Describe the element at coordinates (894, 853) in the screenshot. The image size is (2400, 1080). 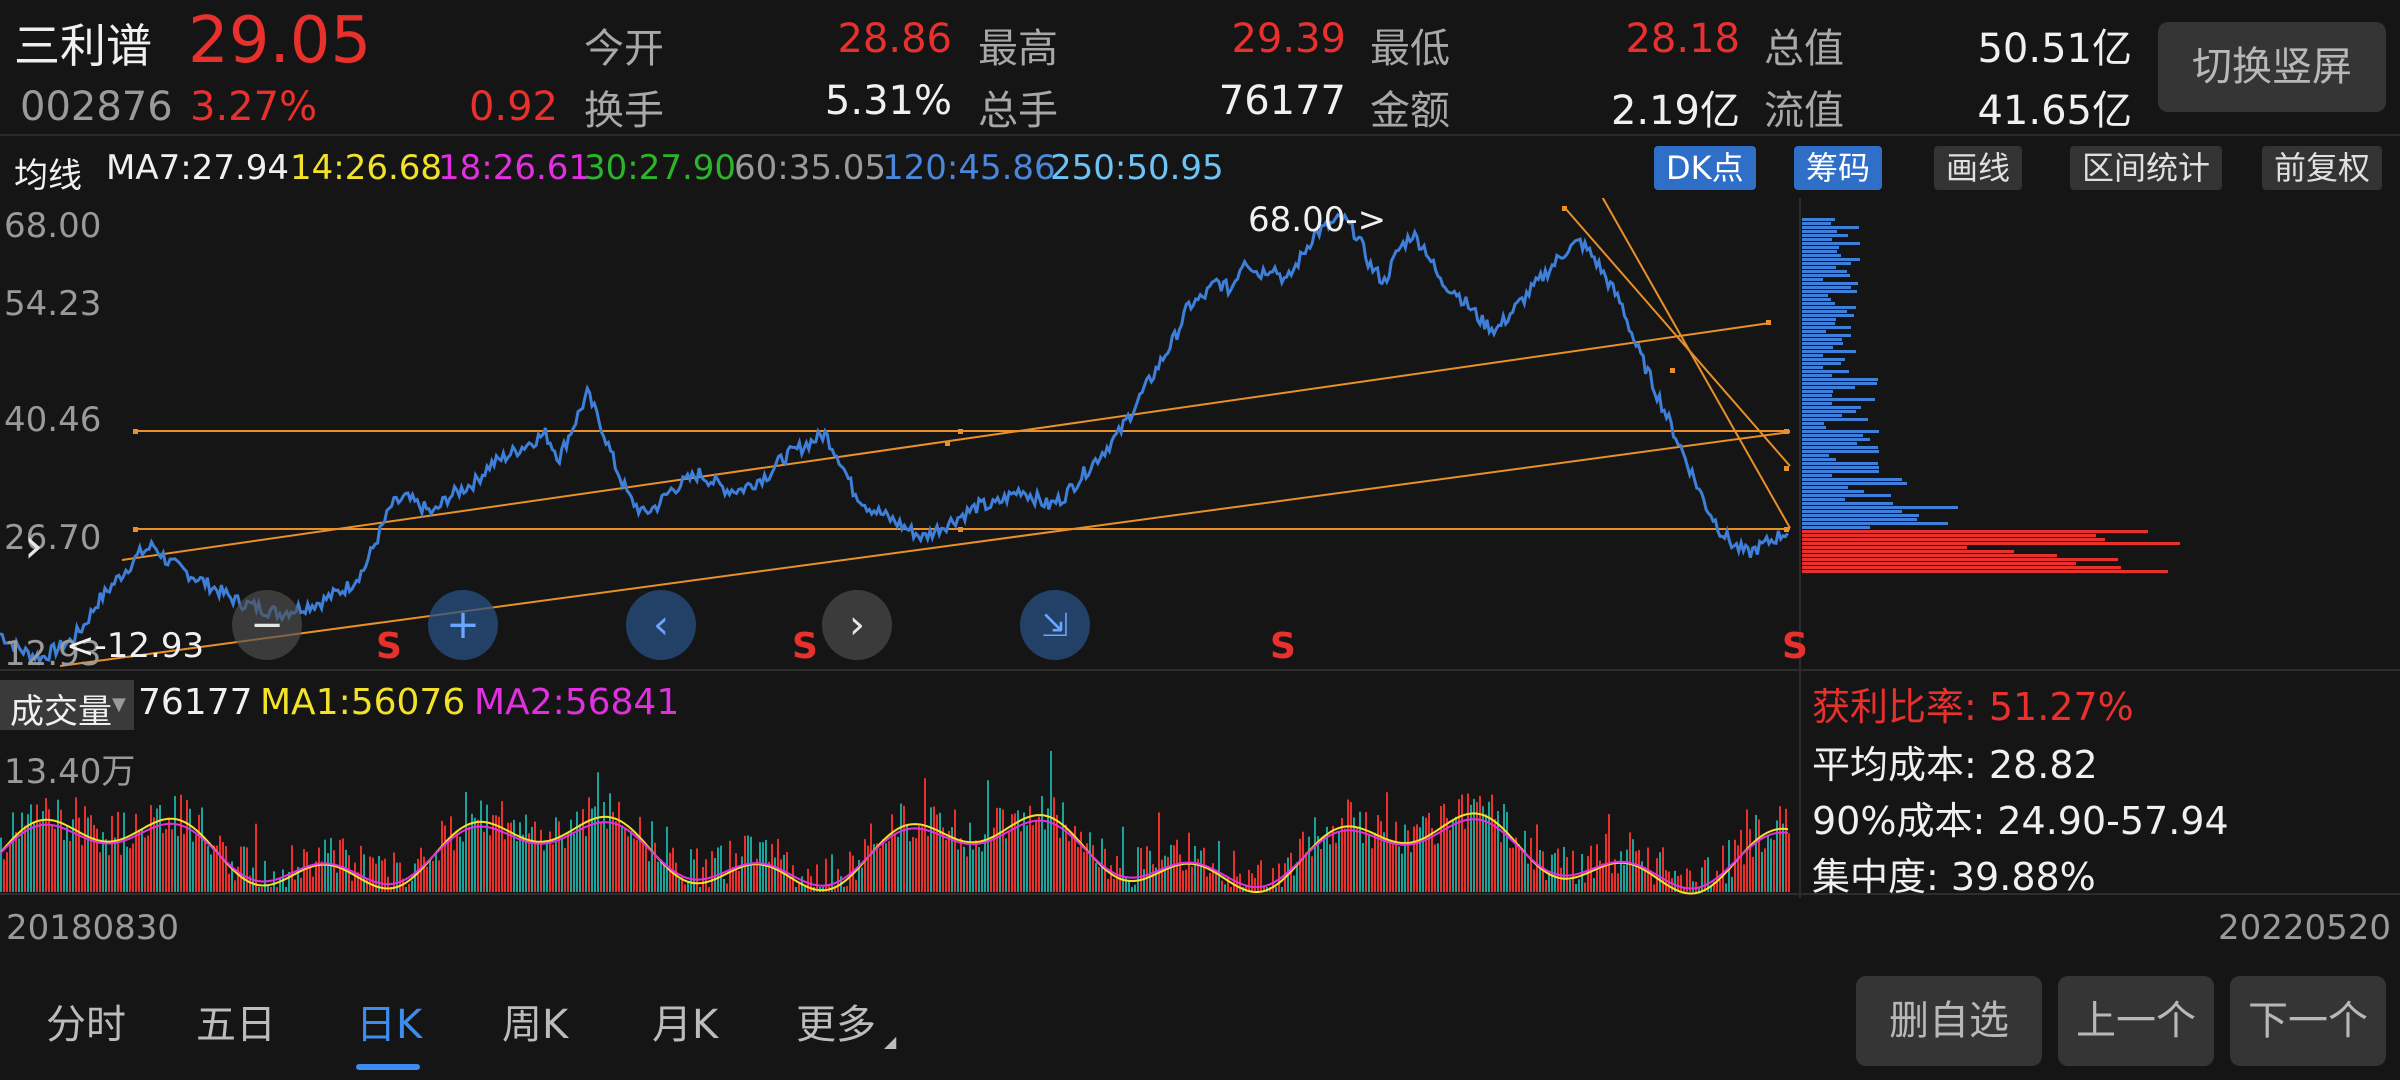
I see `volume-ma1-line` at that location.